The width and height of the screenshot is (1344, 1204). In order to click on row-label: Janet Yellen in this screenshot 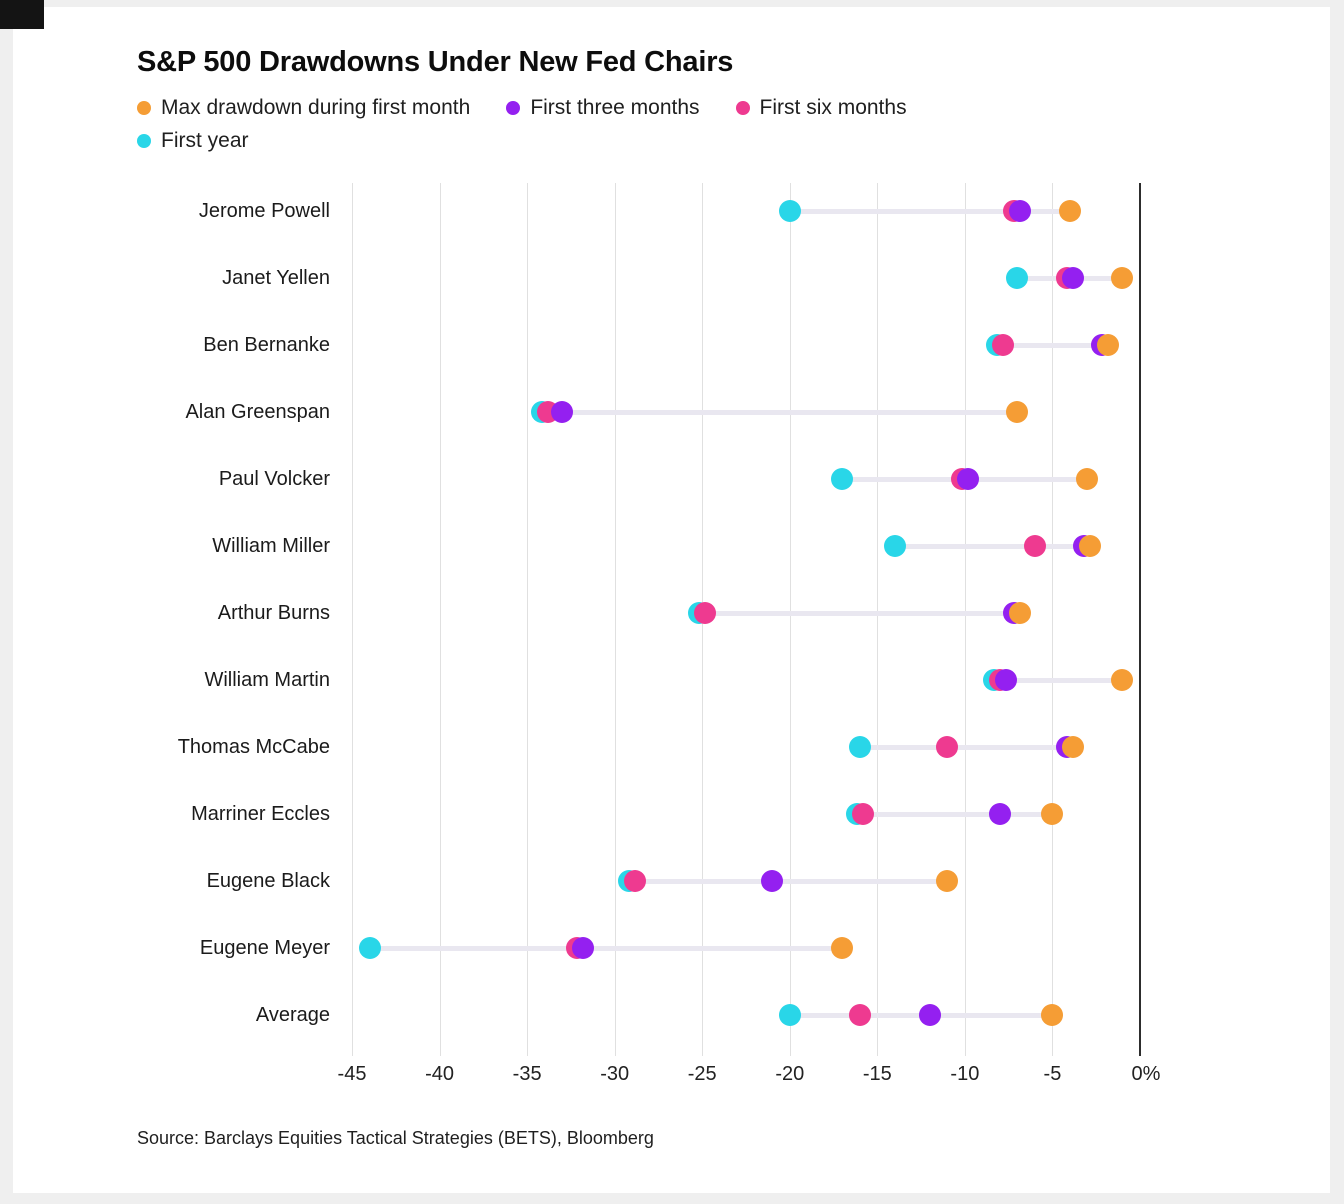, I will do `click(276, 278)`.